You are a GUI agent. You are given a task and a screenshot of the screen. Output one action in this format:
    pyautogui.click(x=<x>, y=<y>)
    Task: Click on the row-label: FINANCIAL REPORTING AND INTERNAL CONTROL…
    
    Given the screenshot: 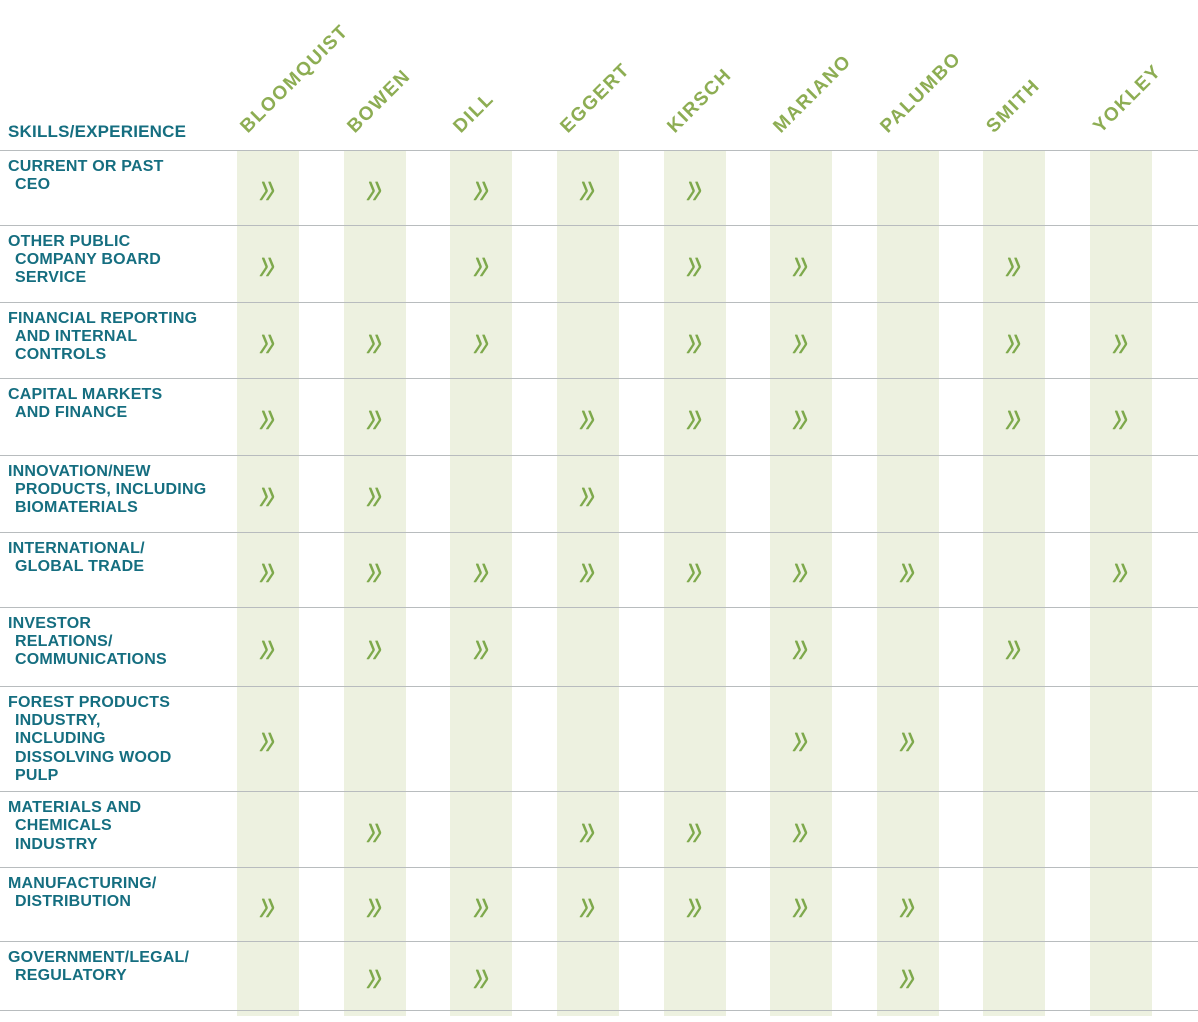 What is the action you would take?
    pyautogui.click(x=103, y=337)
    